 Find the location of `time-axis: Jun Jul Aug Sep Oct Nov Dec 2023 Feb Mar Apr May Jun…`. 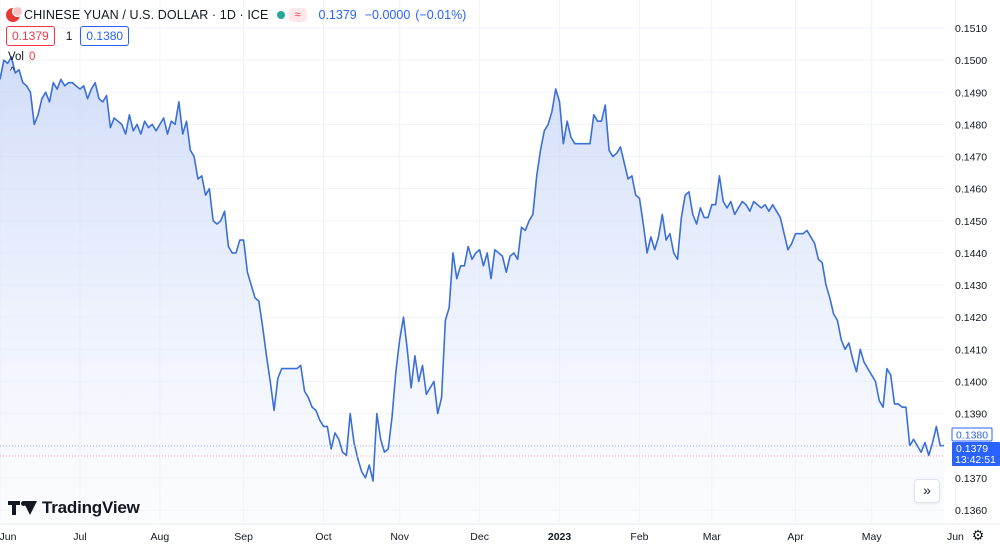

time-axis: Jun Jul Aug Sep Oct Nov Dec 2023 Feb Mar Apr May Jun… is located at coordinates (500, 537).